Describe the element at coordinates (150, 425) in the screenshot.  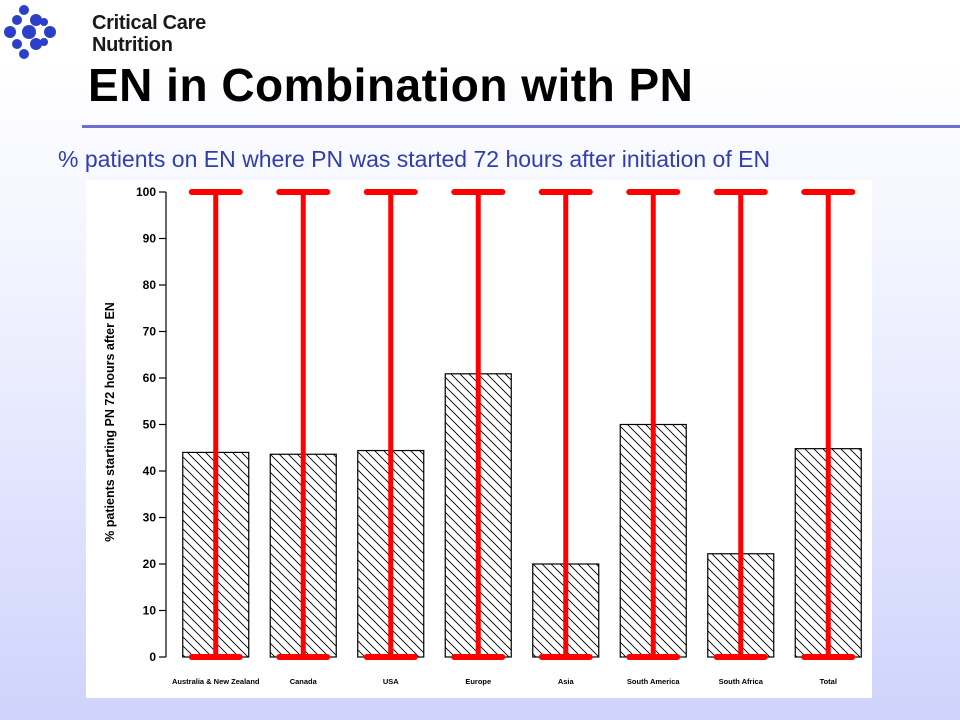
I see `y-tick-label: 50` at that location.